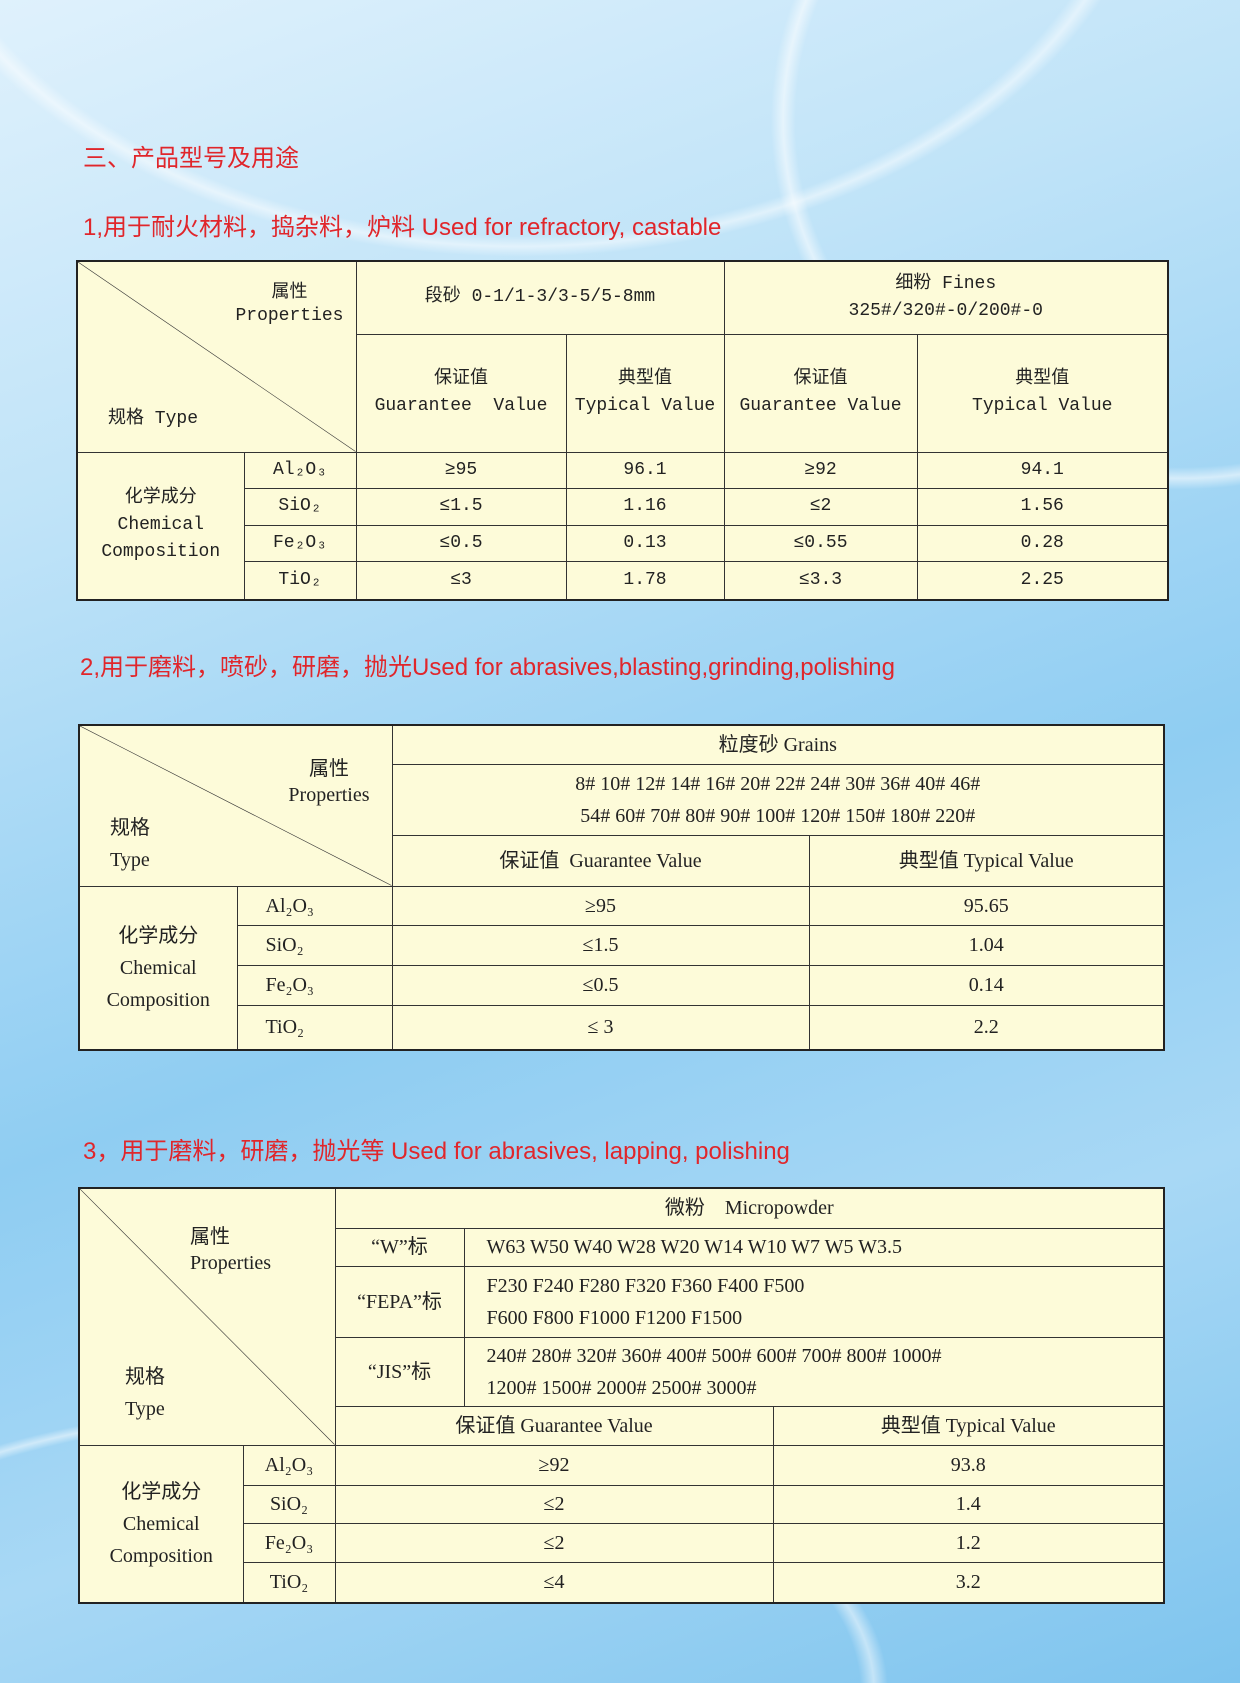 The height and width of the screenshot is (1683, 1240). What do you see at coordinates (1042, 506) in the screenshot?
I see `cell: 1.56` at bounding box center [1042, 506].